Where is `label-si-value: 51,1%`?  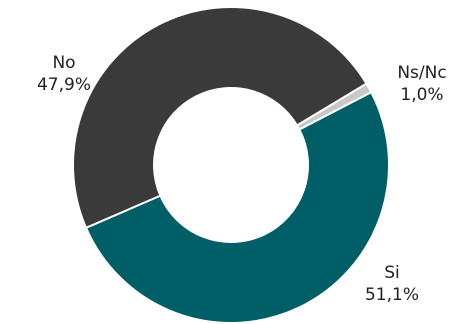
label-si-value: 51,1% is located at coordinates (392, 295).